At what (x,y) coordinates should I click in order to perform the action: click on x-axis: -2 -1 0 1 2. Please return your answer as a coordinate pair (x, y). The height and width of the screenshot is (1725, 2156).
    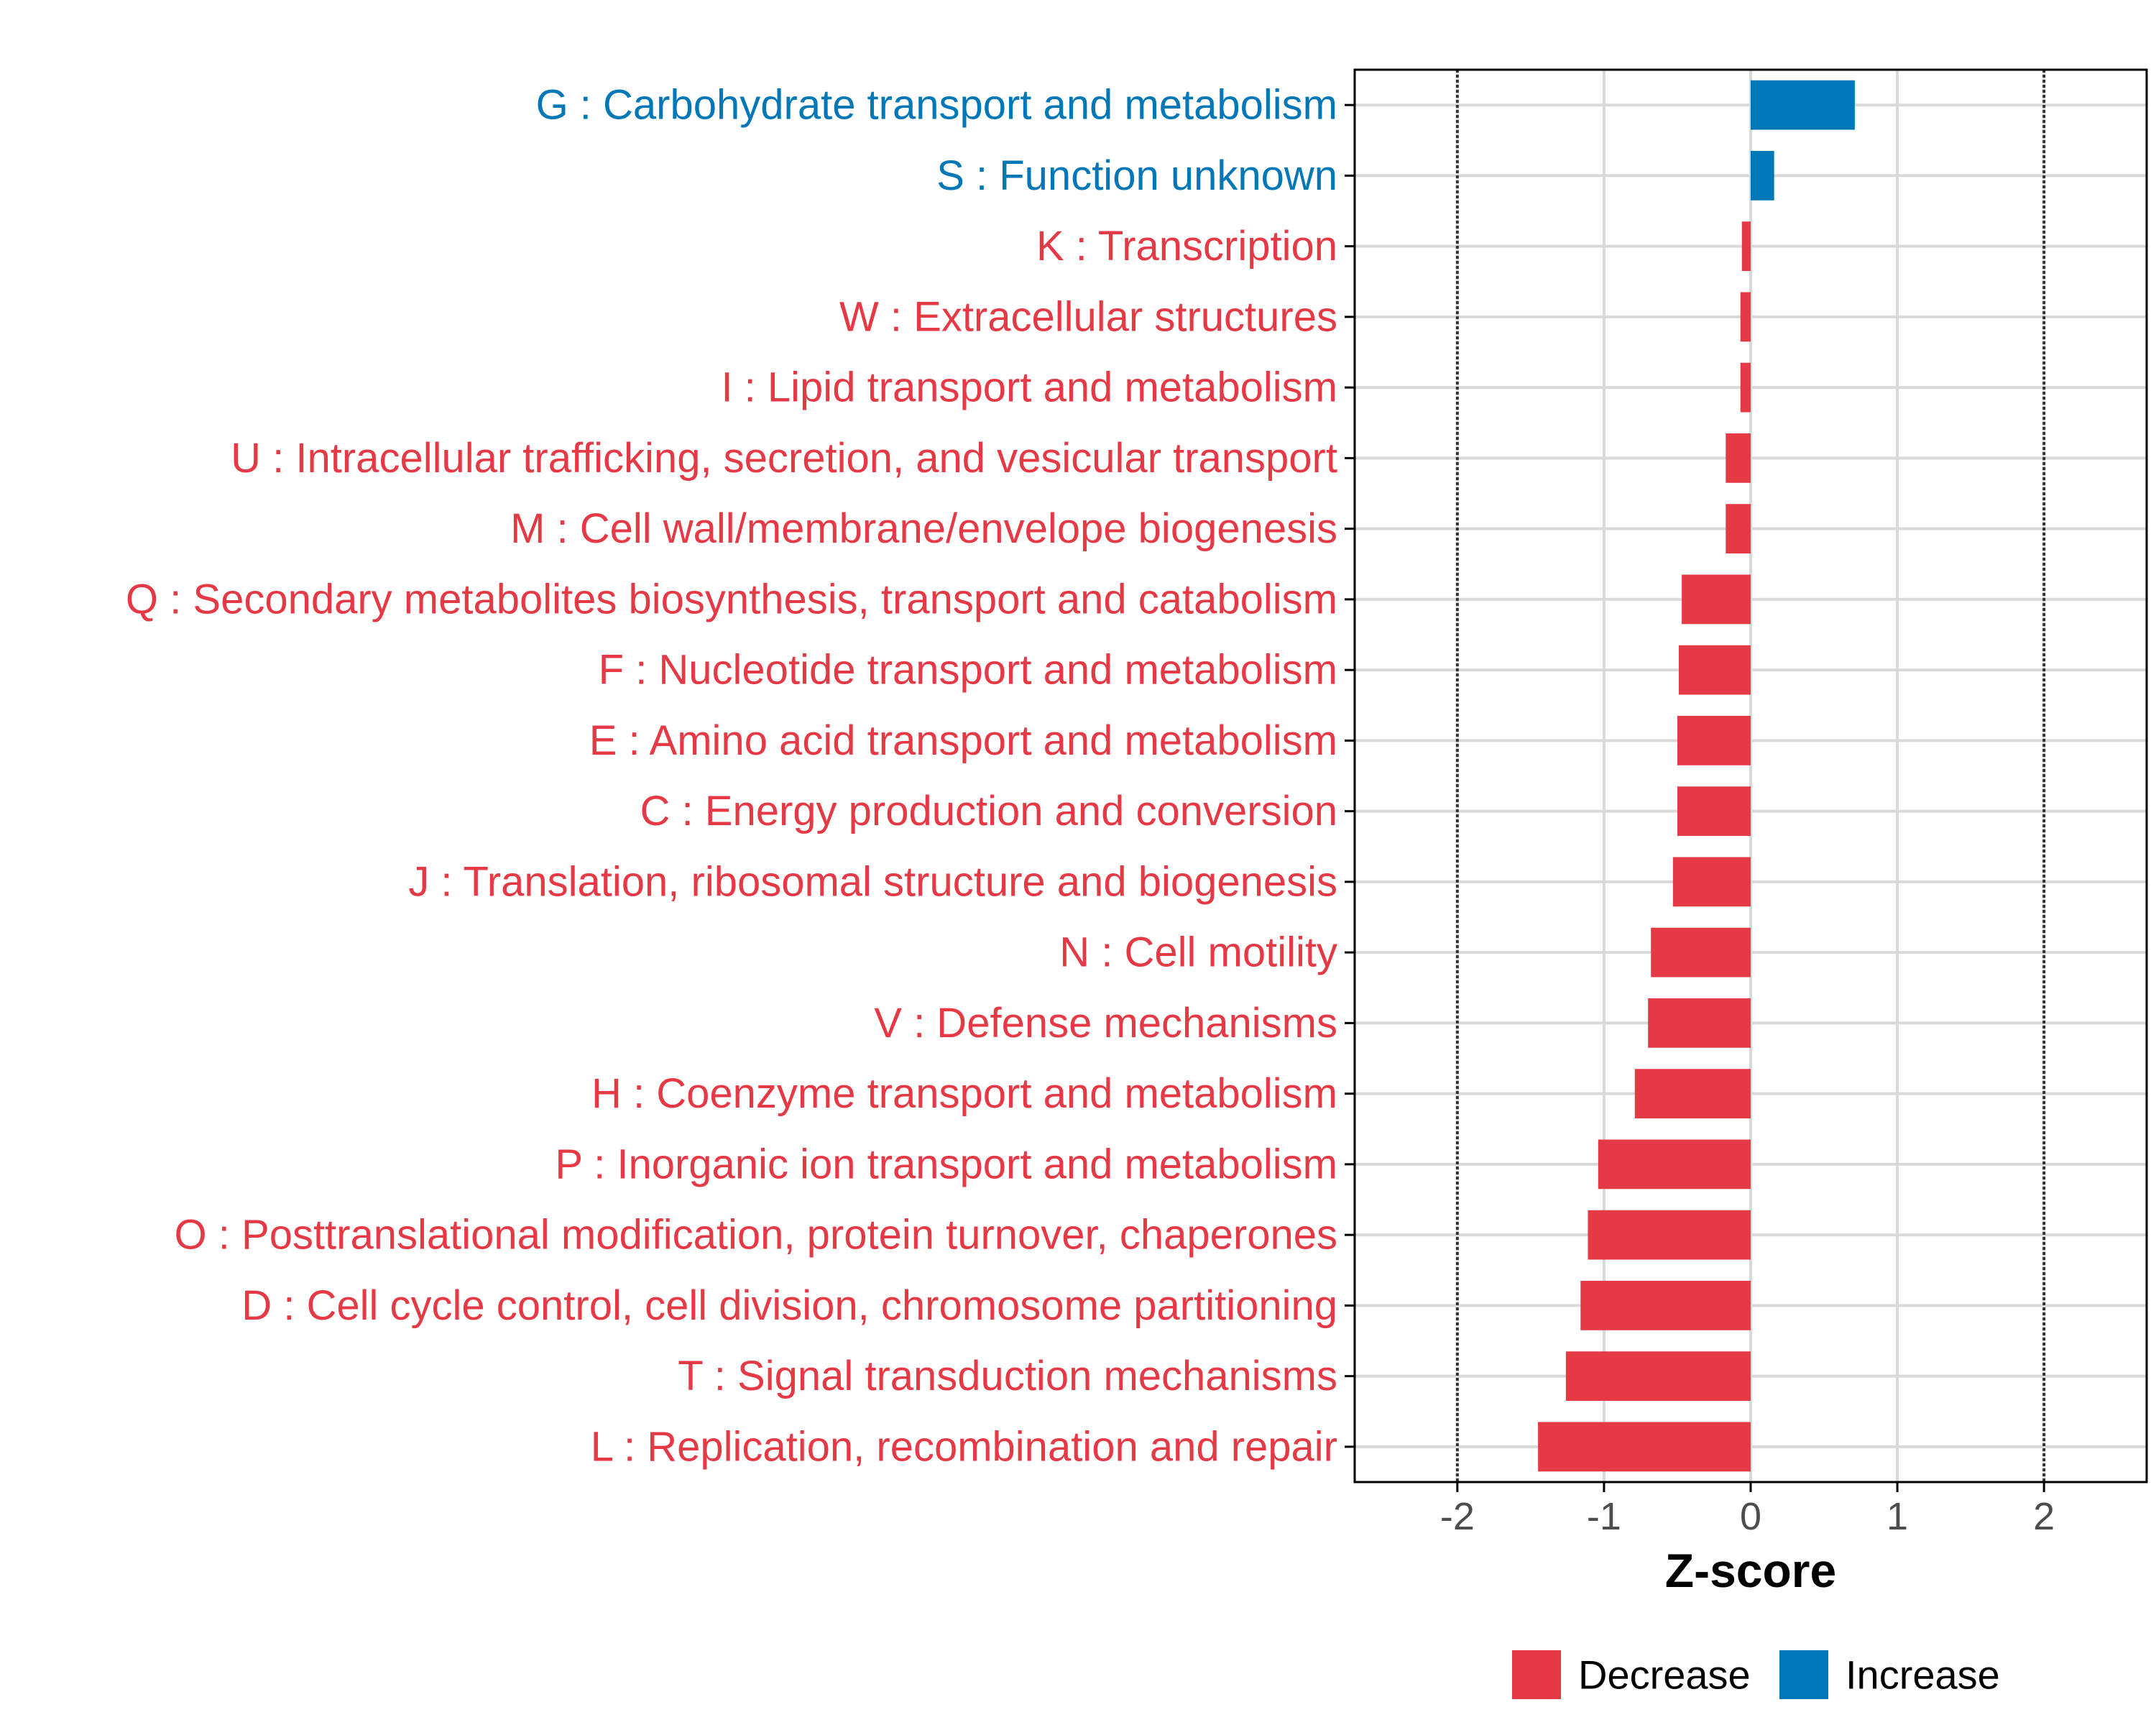
    Looking at the image, I should click on (1747, 1510).